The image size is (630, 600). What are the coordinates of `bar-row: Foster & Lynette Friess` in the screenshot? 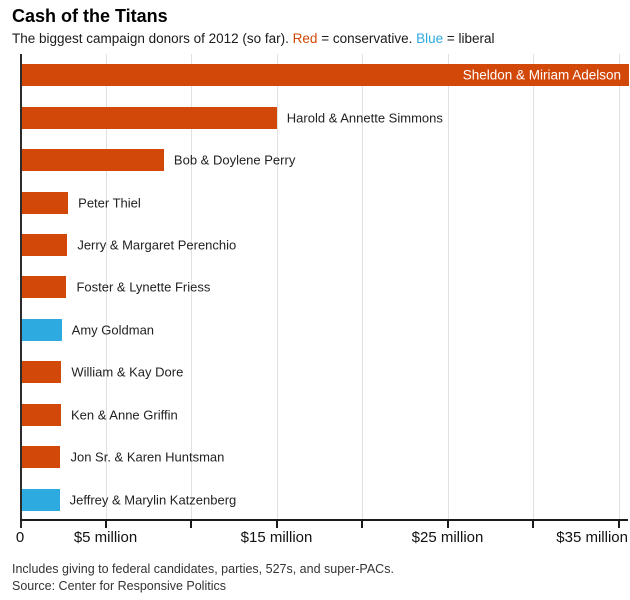 It's located at (324, 287).